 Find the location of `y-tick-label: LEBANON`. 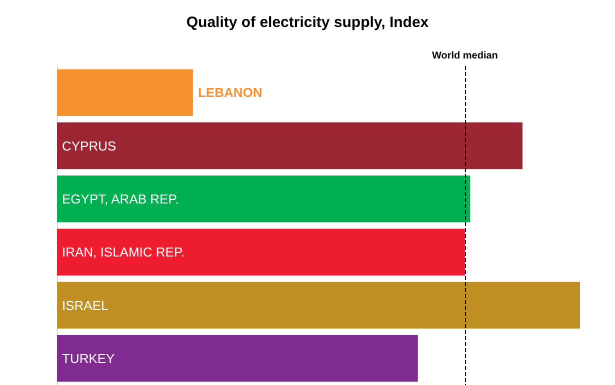

y-tick-label: LEBANON is located at coordinates (230, 92).